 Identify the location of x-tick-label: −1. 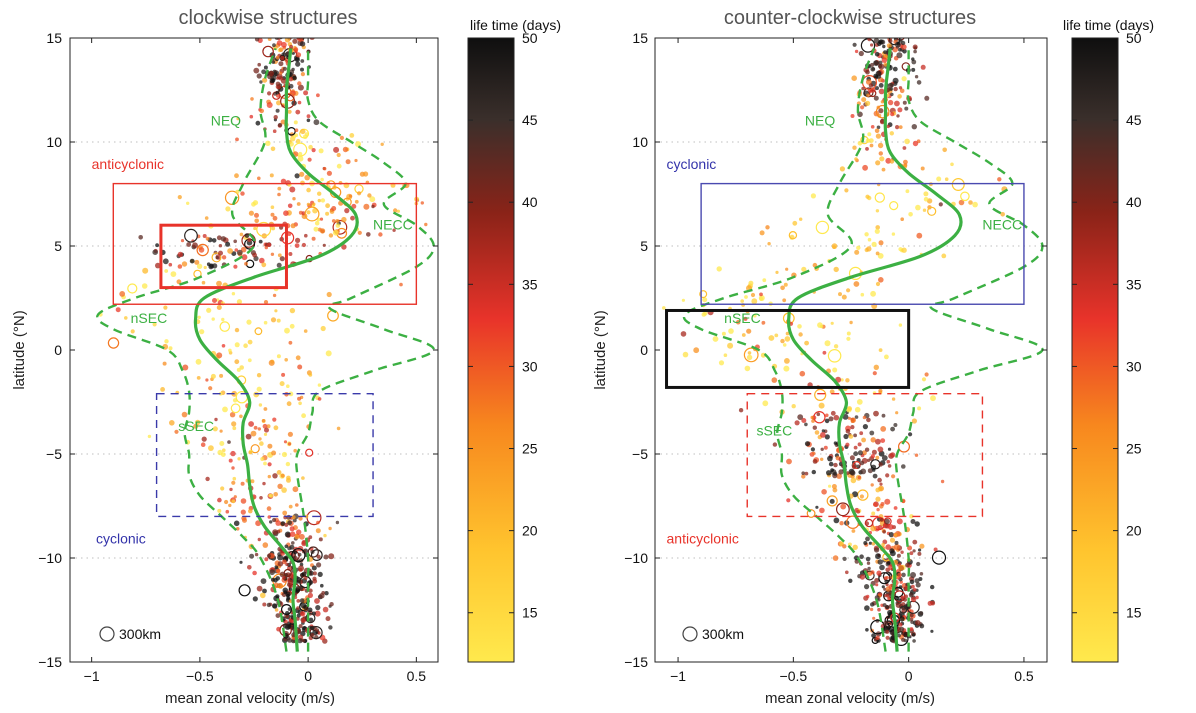
(92, 676).